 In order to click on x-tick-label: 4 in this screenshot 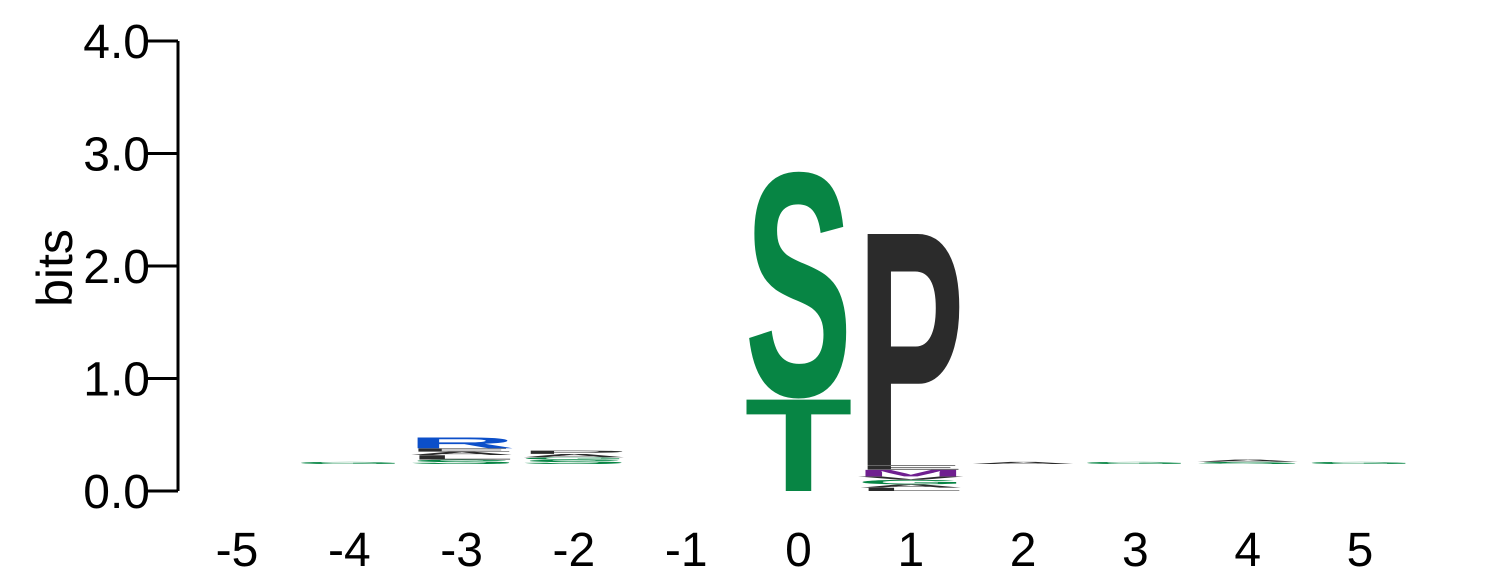, I will do `click(1247, 550)`.